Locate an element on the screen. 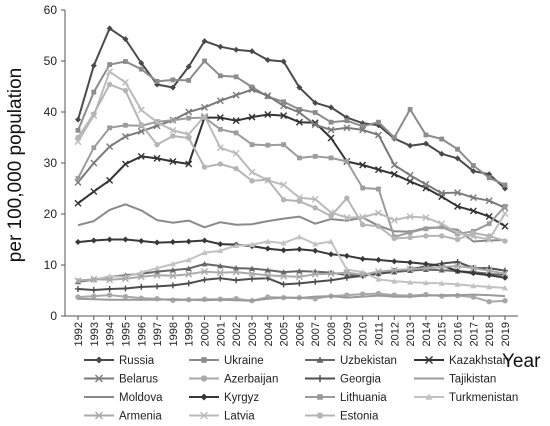 The height and width of the screenshot is (426, 550). series-armenia is located at coordinates (291, 273).